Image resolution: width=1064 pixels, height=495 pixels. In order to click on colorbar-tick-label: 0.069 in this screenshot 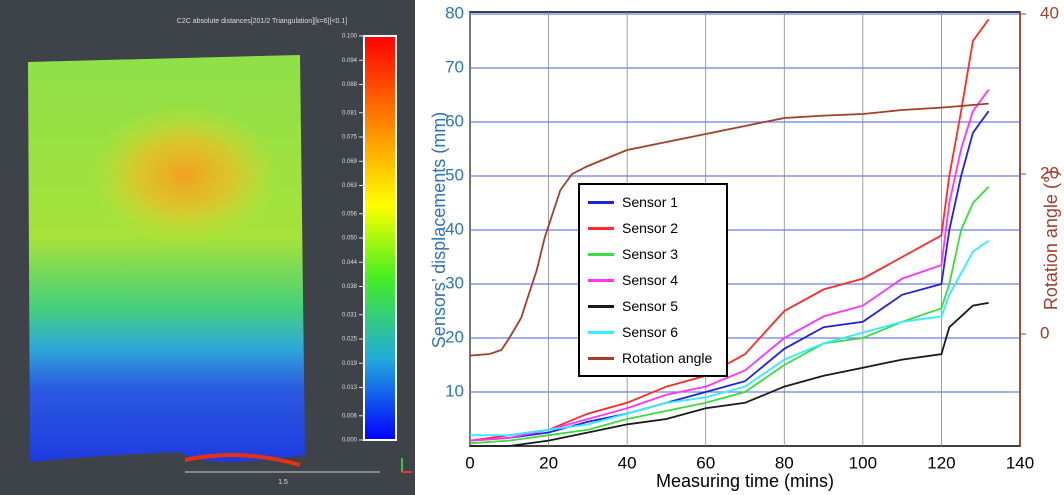, I will do `click(350, 162)`.